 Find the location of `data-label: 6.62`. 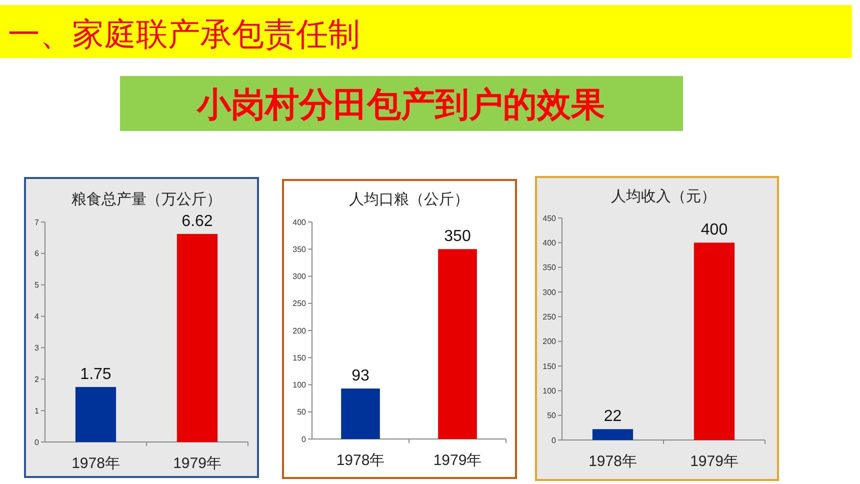

data-label: 6.62 is located at coordinates (197, 221).